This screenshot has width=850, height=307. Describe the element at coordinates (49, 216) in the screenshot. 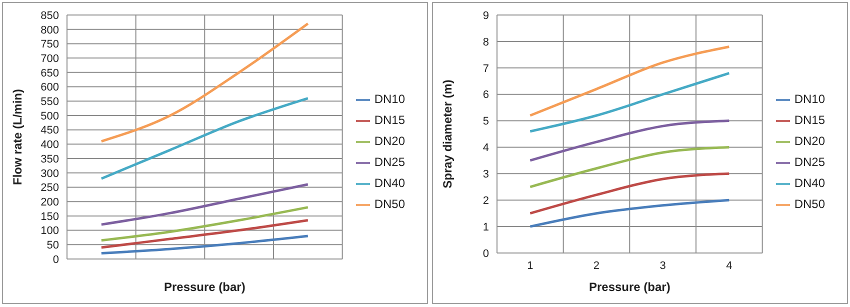

I see `y-tick-label: 150` at that location.